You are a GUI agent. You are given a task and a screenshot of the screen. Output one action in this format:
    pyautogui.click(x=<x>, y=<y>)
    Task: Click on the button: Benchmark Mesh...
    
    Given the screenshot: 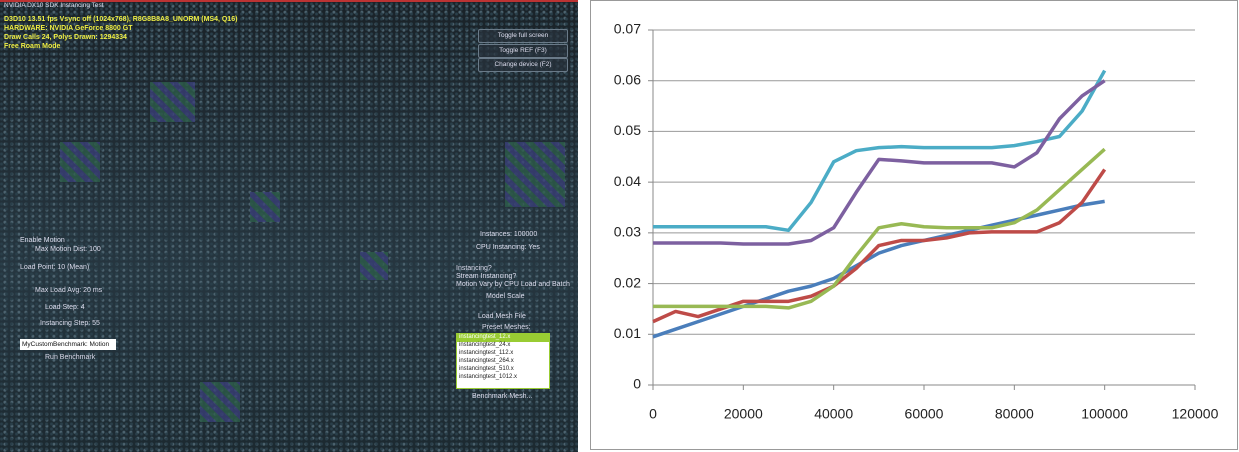 What is the action you would take?
    pyautogui.click(x=502, y=396)
    